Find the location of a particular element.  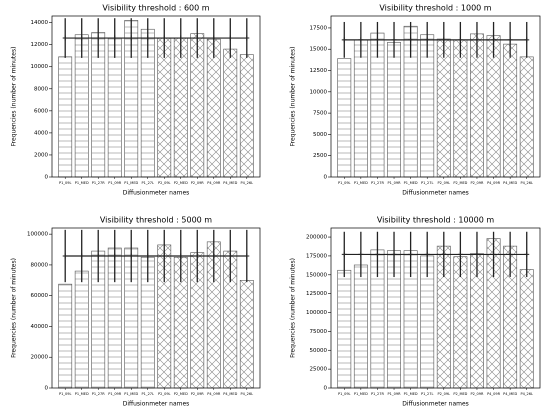

y-tick-label: 20000 is located at coordinates (40, 358).